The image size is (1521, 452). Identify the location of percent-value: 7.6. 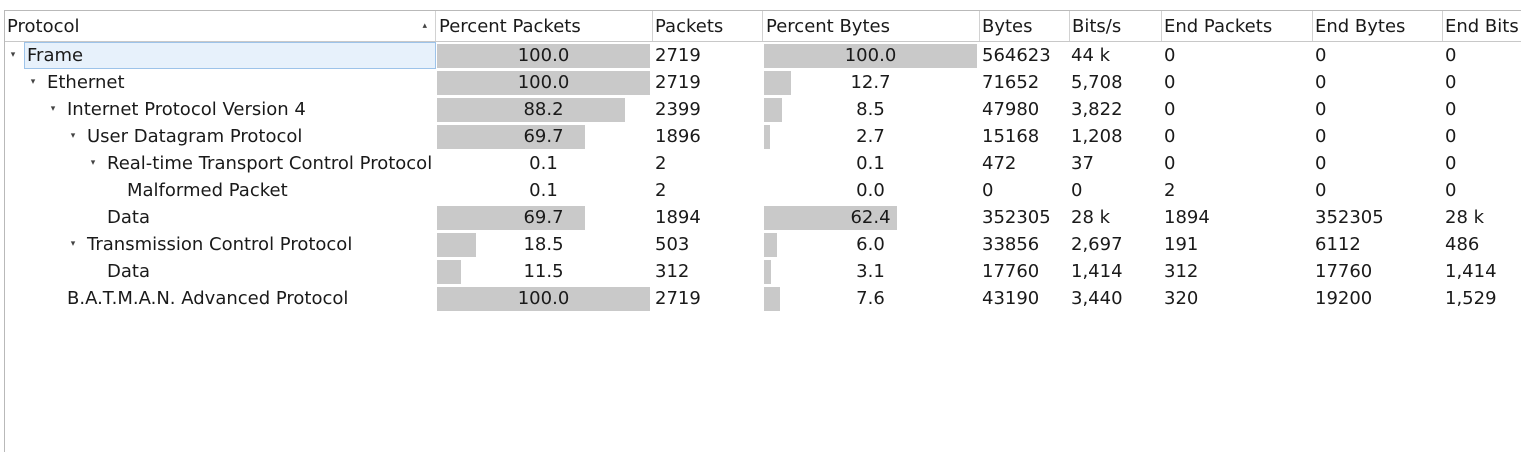
(870, 298).